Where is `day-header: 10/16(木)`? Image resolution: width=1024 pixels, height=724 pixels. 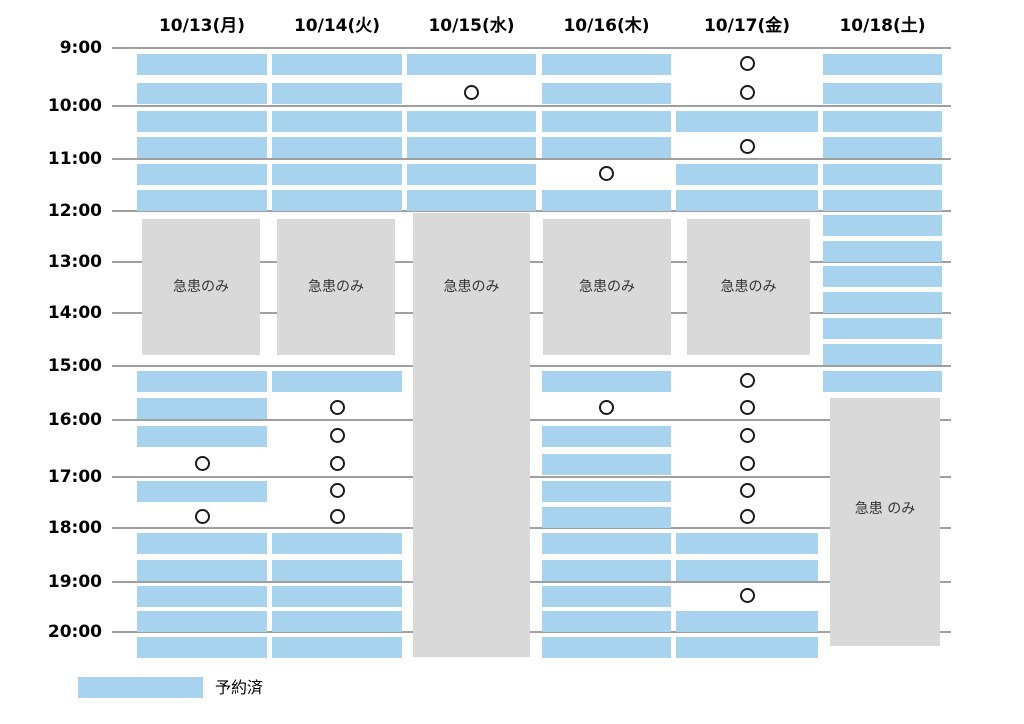
day-header: 10/16(木) is located at coordinates (606, 26).